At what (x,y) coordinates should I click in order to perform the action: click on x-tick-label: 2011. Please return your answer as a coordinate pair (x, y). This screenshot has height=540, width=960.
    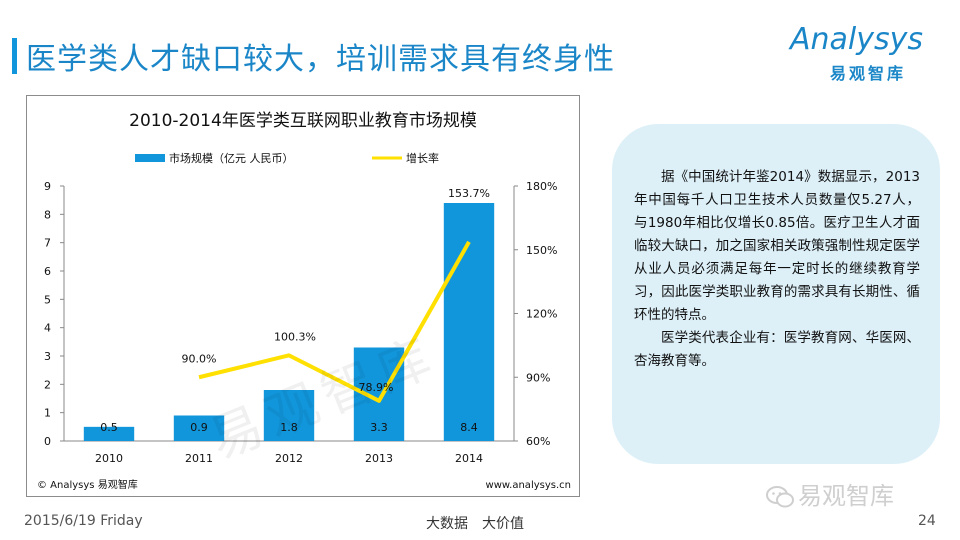
    Looking at the image, I should click on (199, 458).